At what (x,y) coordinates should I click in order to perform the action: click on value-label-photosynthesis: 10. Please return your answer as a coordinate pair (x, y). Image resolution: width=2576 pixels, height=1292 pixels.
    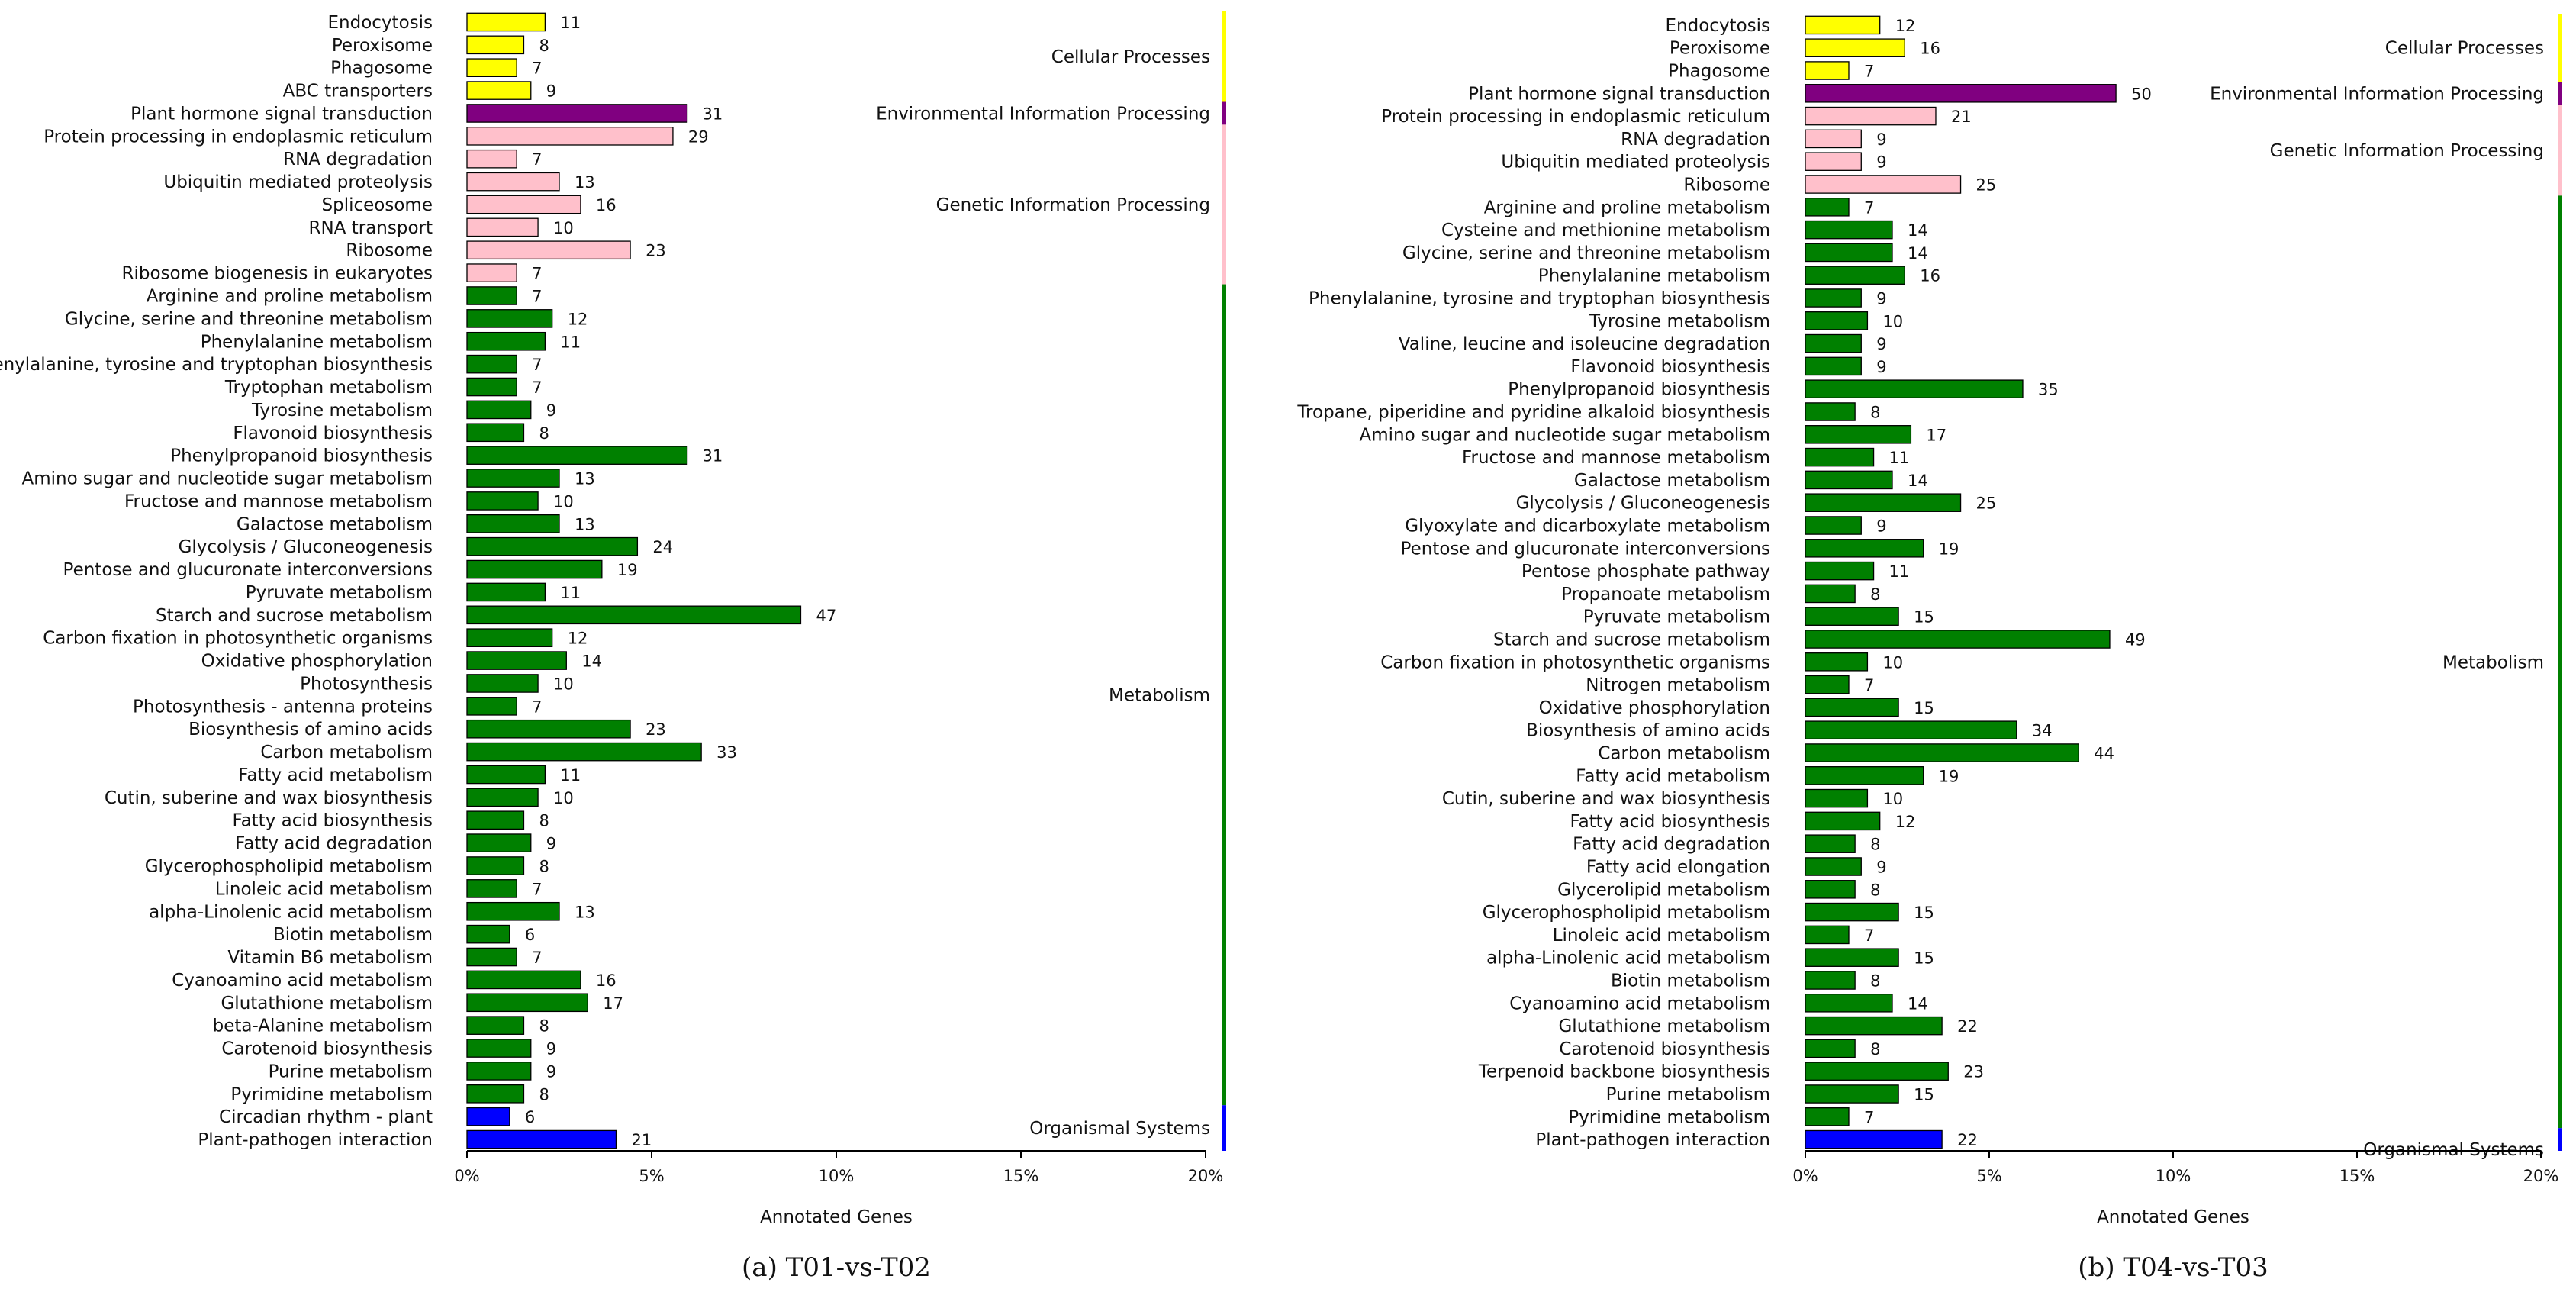
    Looking at the image, I should click on (563, 684).